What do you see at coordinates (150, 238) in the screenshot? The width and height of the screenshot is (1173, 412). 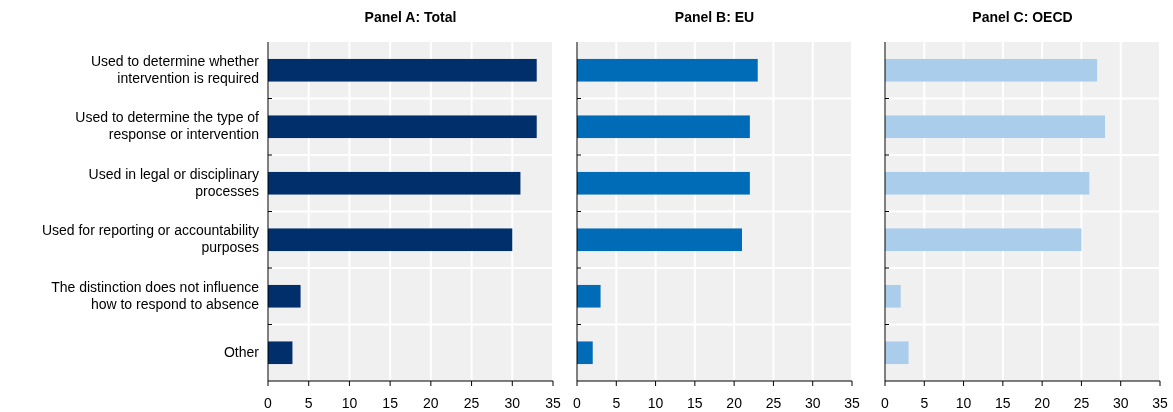 I see `y-tick-label: Used for reporting or accountability purposes` at bounding box center [150, 238].